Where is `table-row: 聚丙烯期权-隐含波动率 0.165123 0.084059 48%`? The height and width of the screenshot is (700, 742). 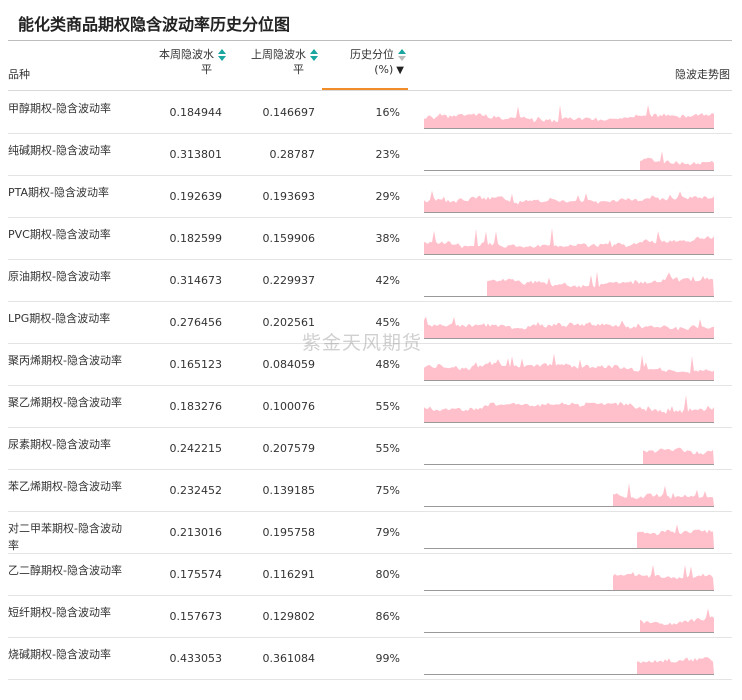 table-row: 聚丙烯期权-隐含波动率 0.165123 0.084059 48% is located at coordinates (370, 364).